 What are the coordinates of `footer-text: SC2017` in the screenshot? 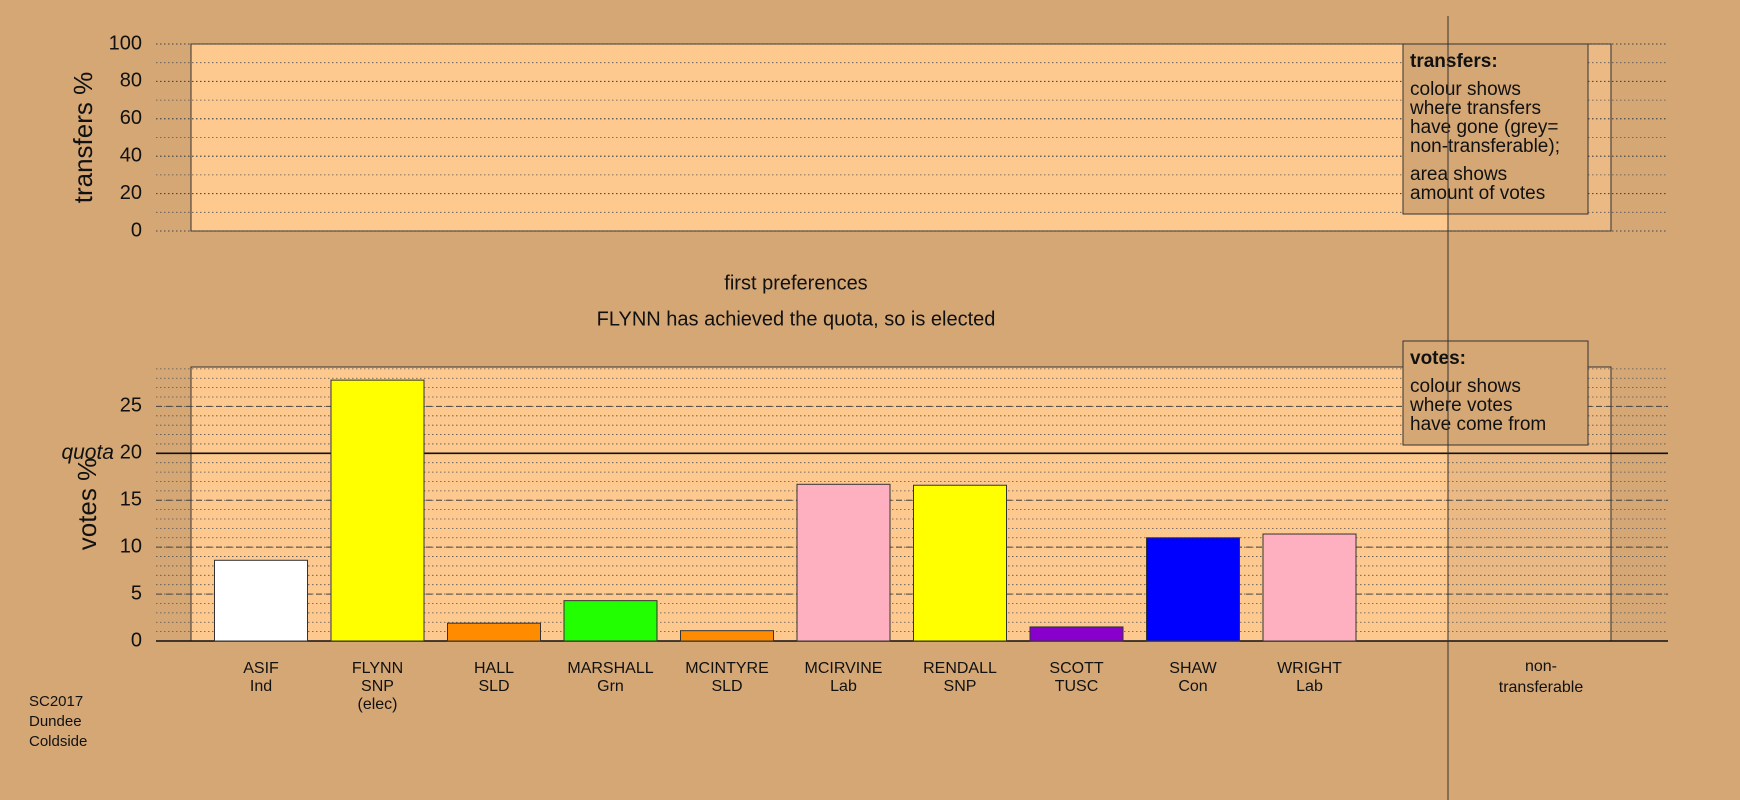 It's located at (56, 701).